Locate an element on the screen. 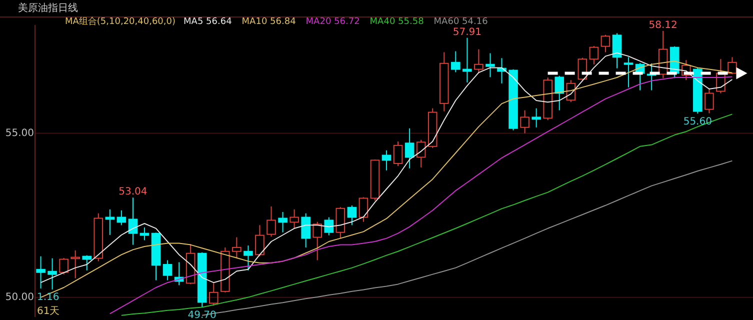 Image resolution: width=753 pixels, height=320 pixels. annotation: 61天 is located at coordinates (48, 311).